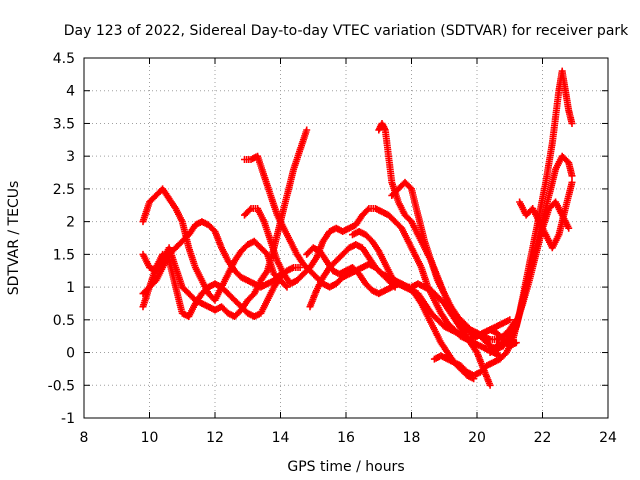 The height and width of the screenshot is (480, 640). Describe the element at coordinates (14, 238) in the screenshot. I see `y-axis-title: SDTVAR / TECUs` at that location.